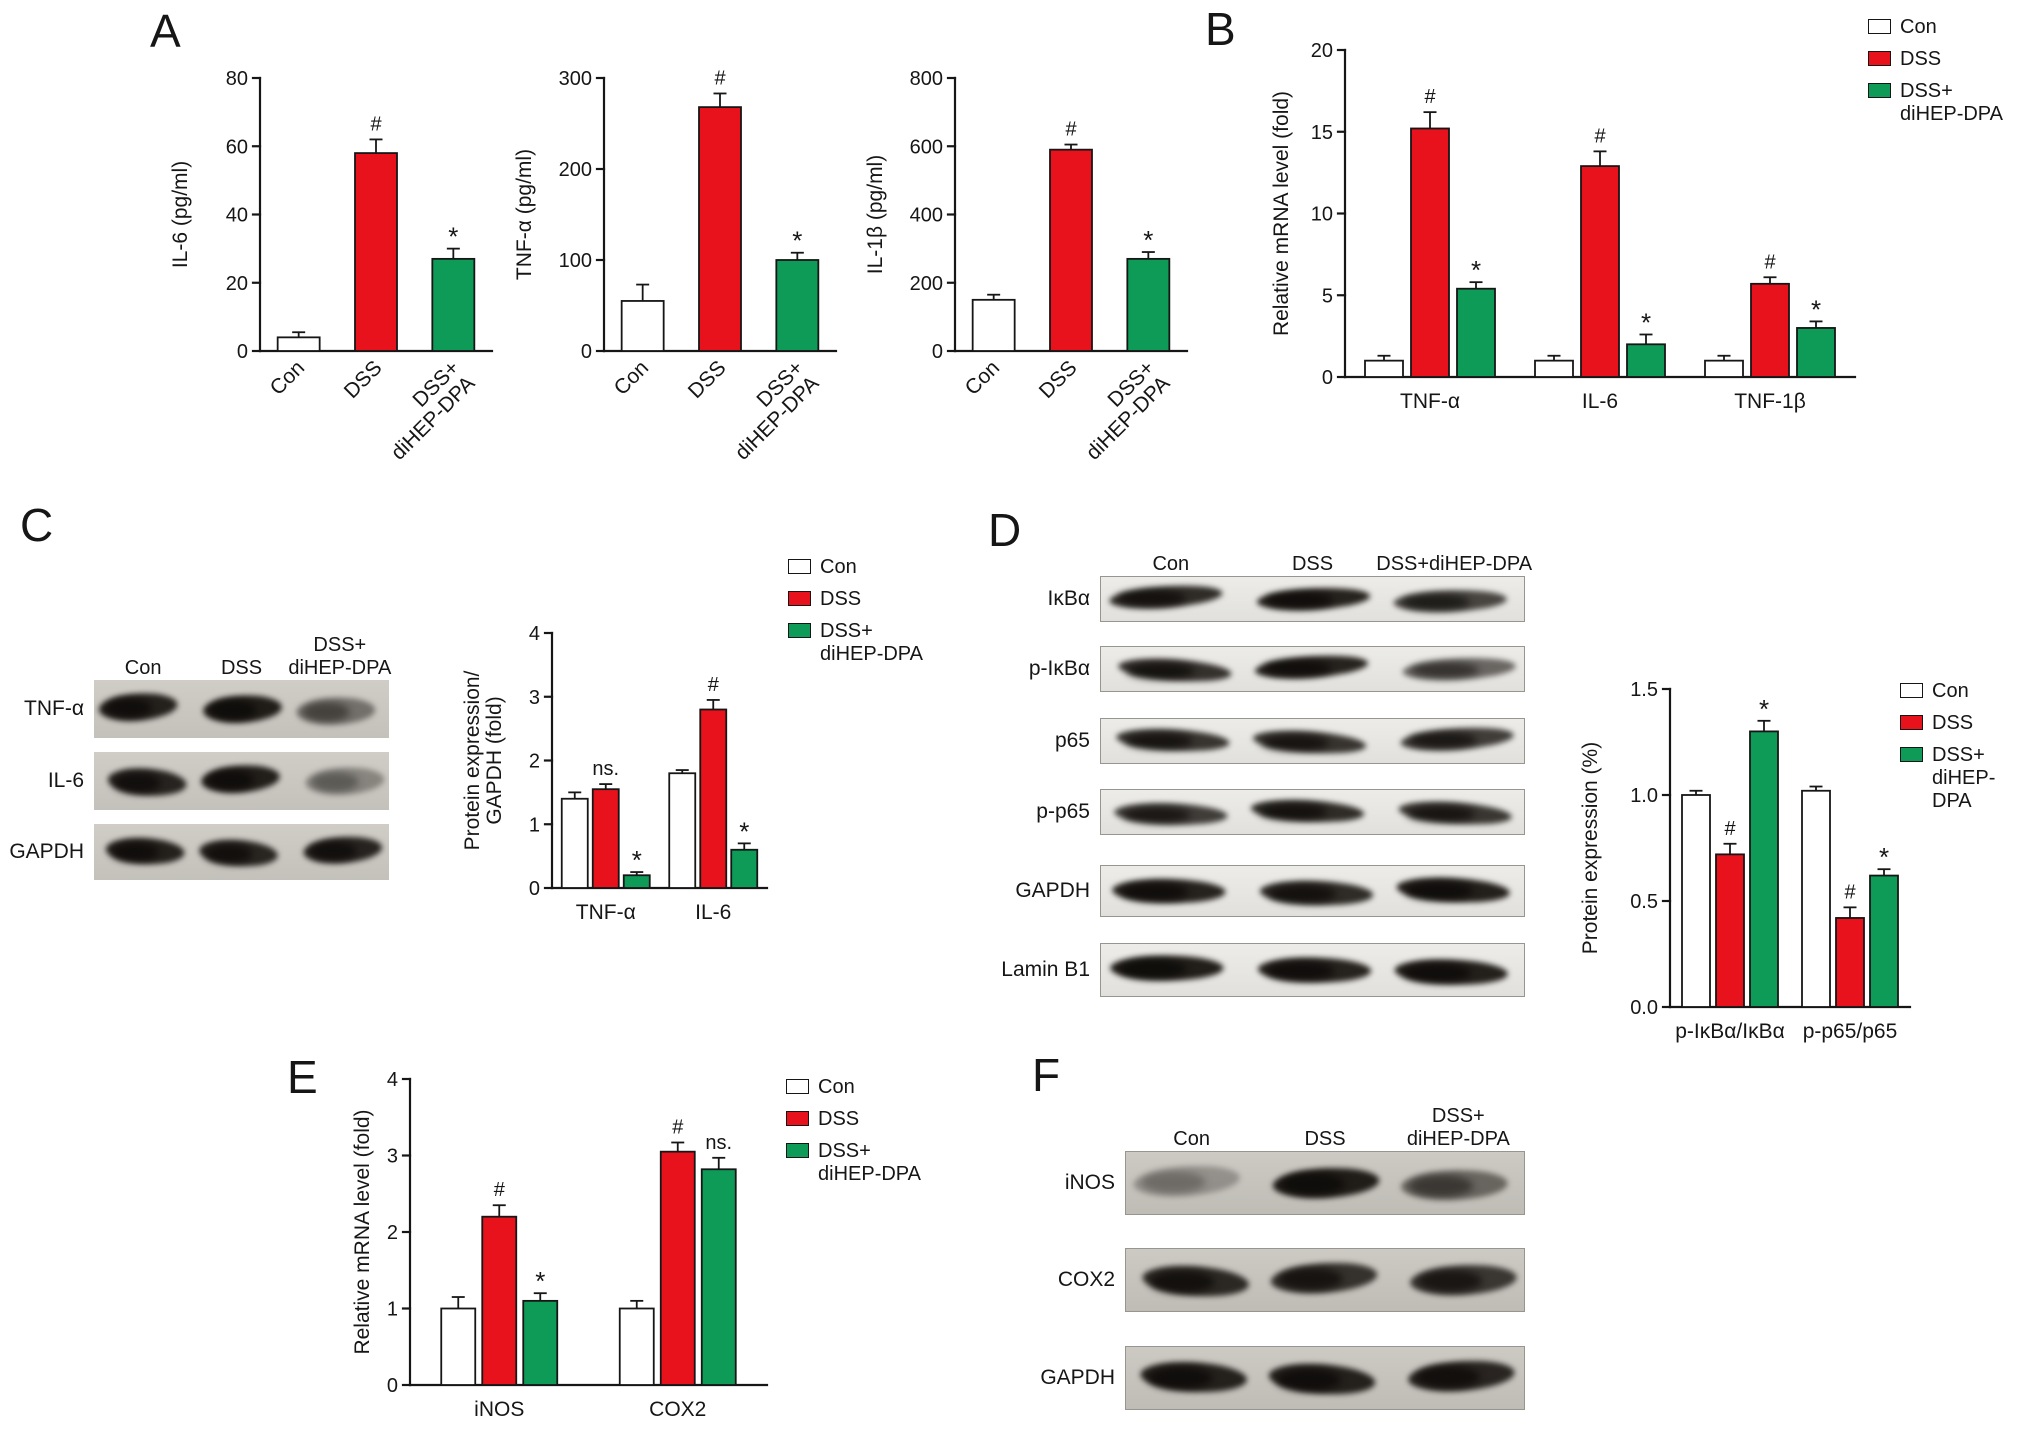 The image size is (2032, 1439). I want to click on legend-swatch-dihep, so click(1879, 90).